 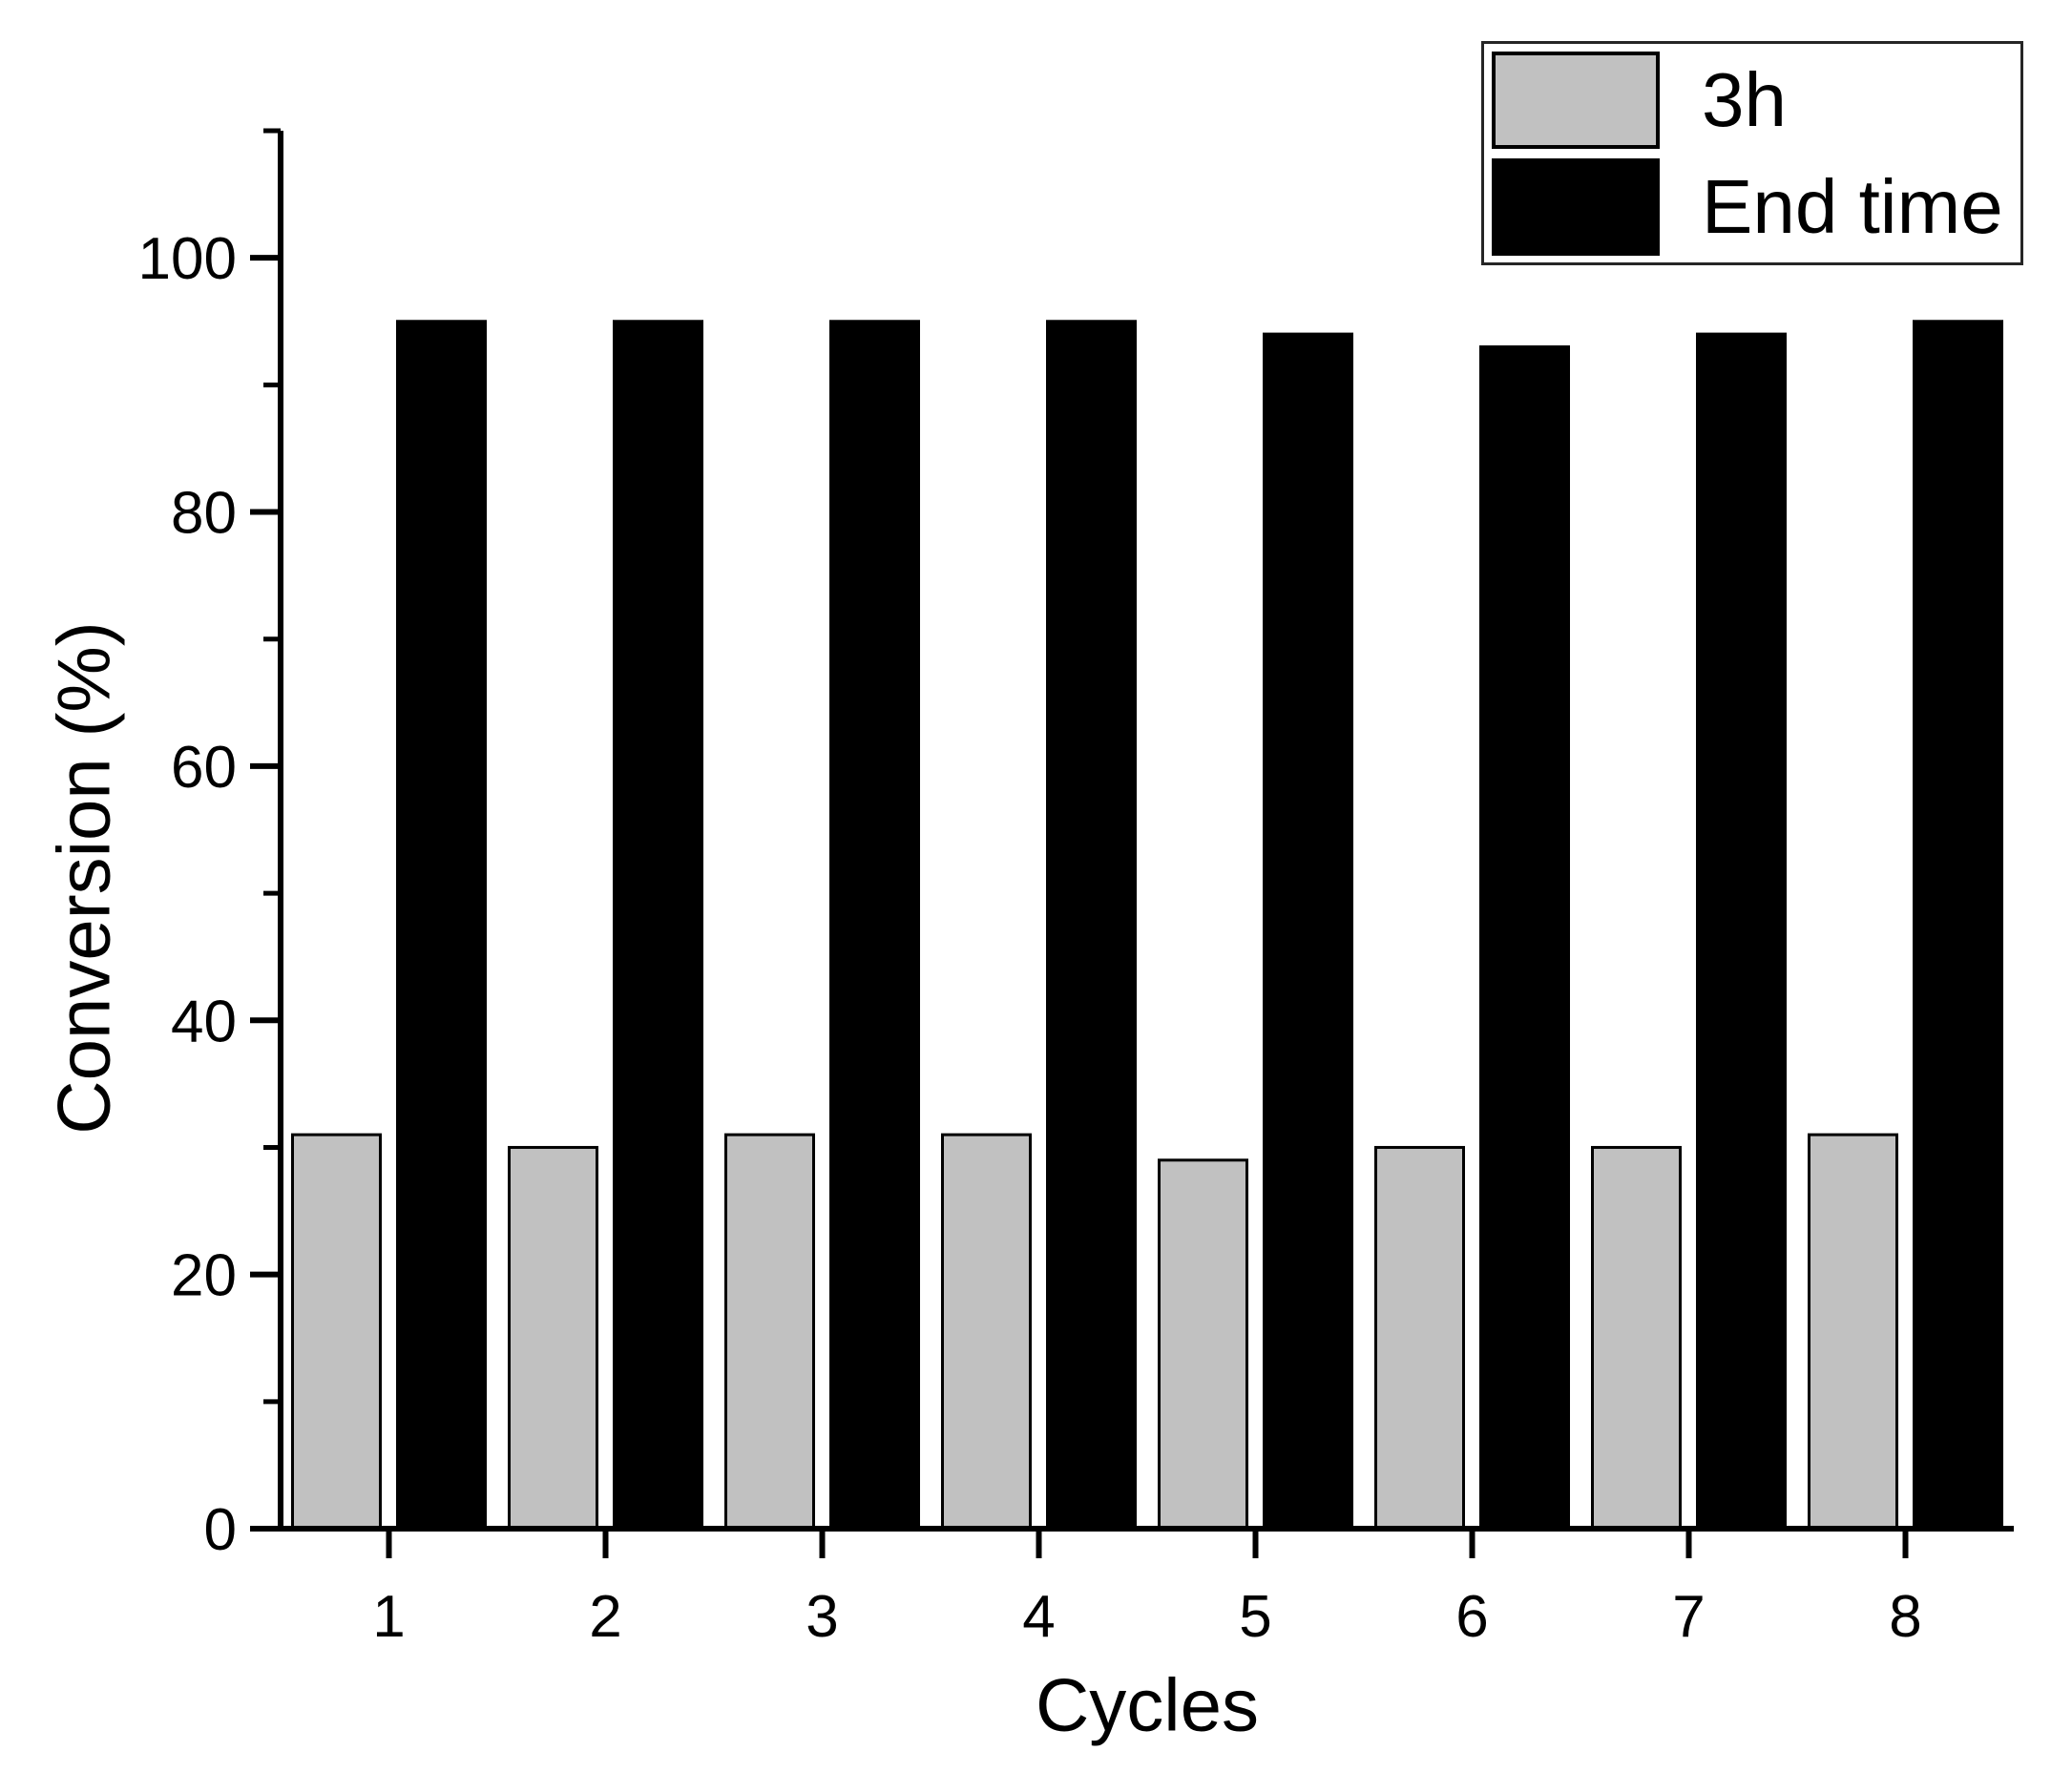 What do you see at coordinates (187, 259) in the screenshot?
I see `y-tick-label-100: 100` at bounding box center [187, 259].